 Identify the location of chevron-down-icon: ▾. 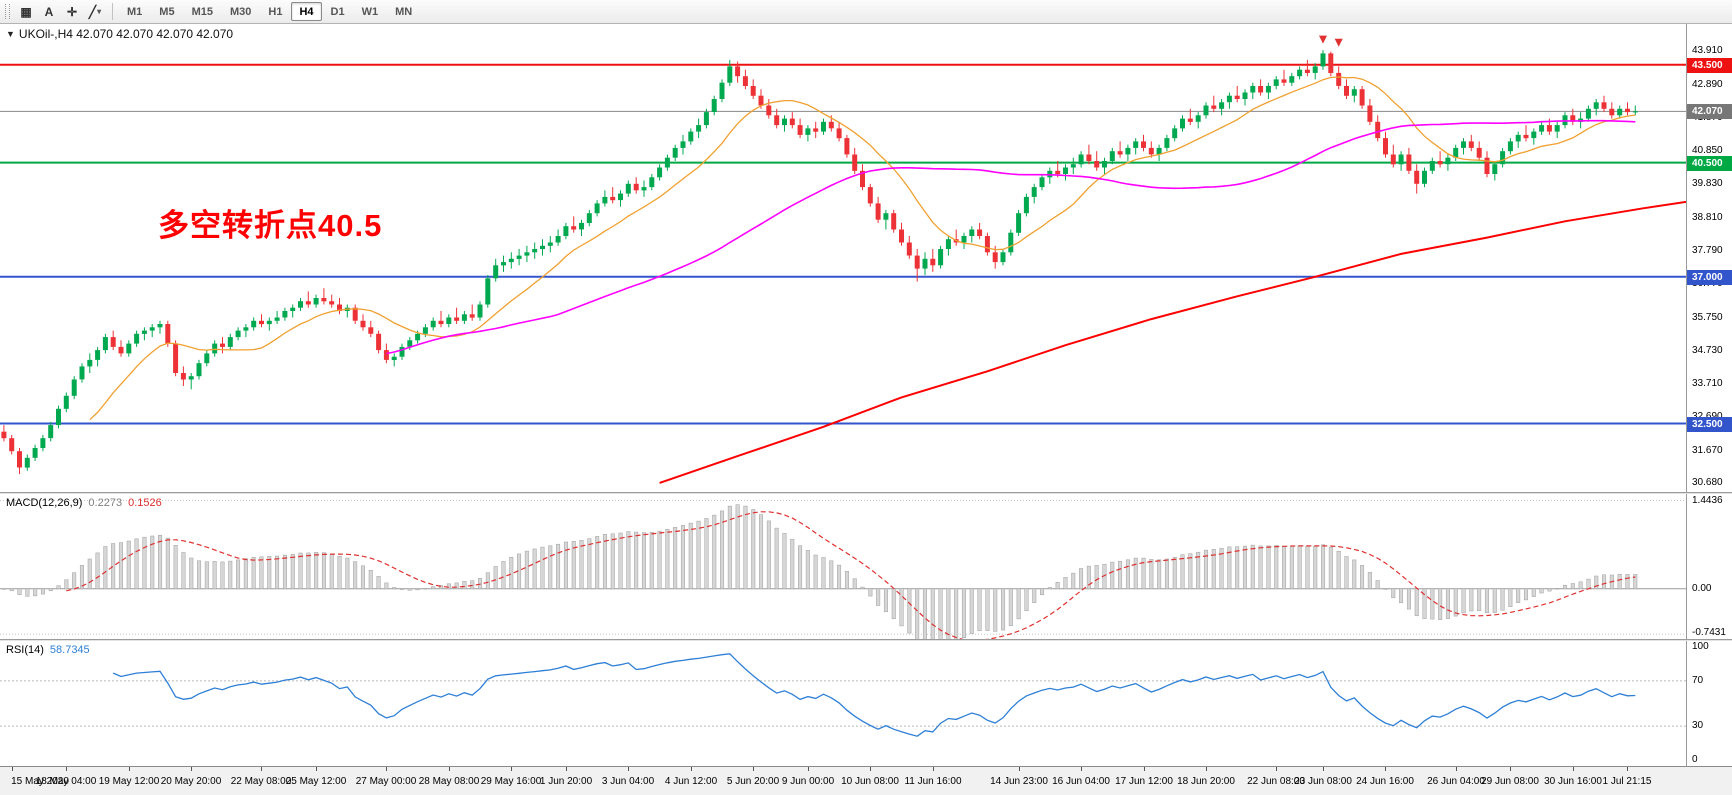
(99, 11).